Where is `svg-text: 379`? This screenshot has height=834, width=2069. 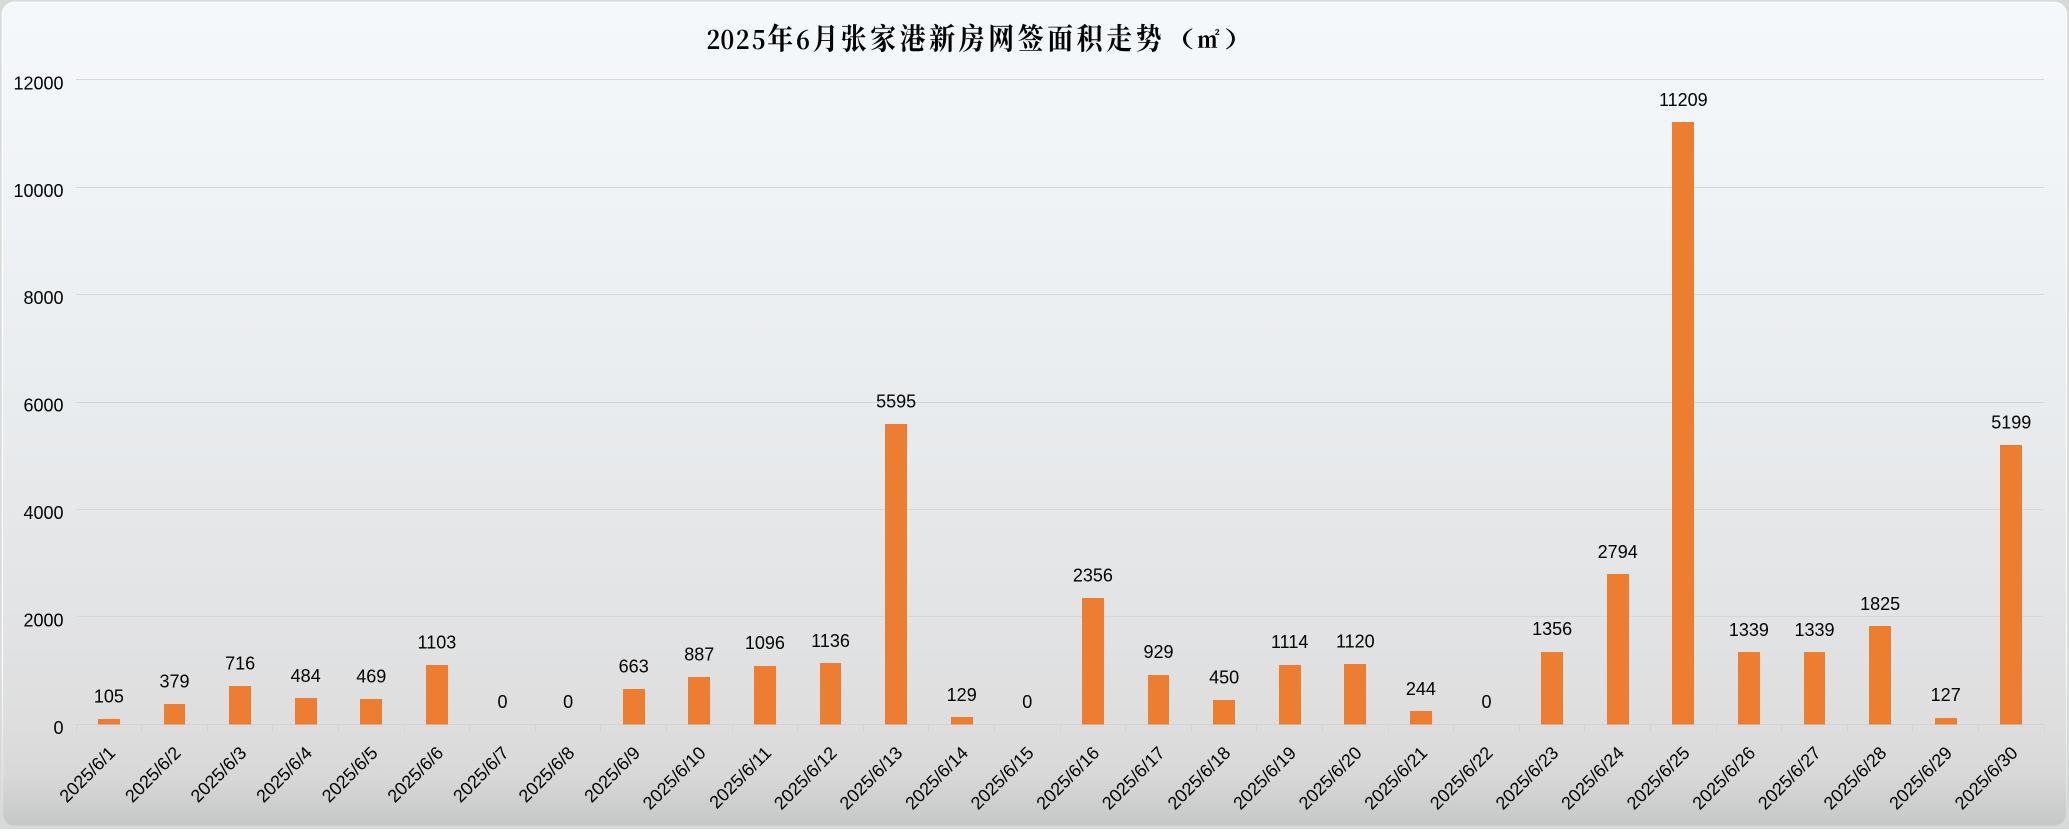 svg-text: 379 is located at coordinates (174, 682).